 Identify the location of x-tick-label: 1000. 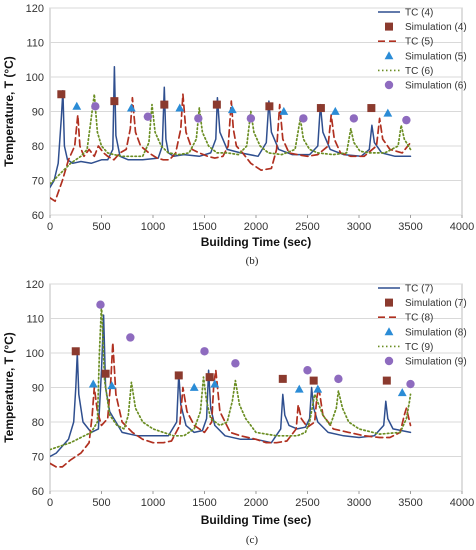
(153, 503).